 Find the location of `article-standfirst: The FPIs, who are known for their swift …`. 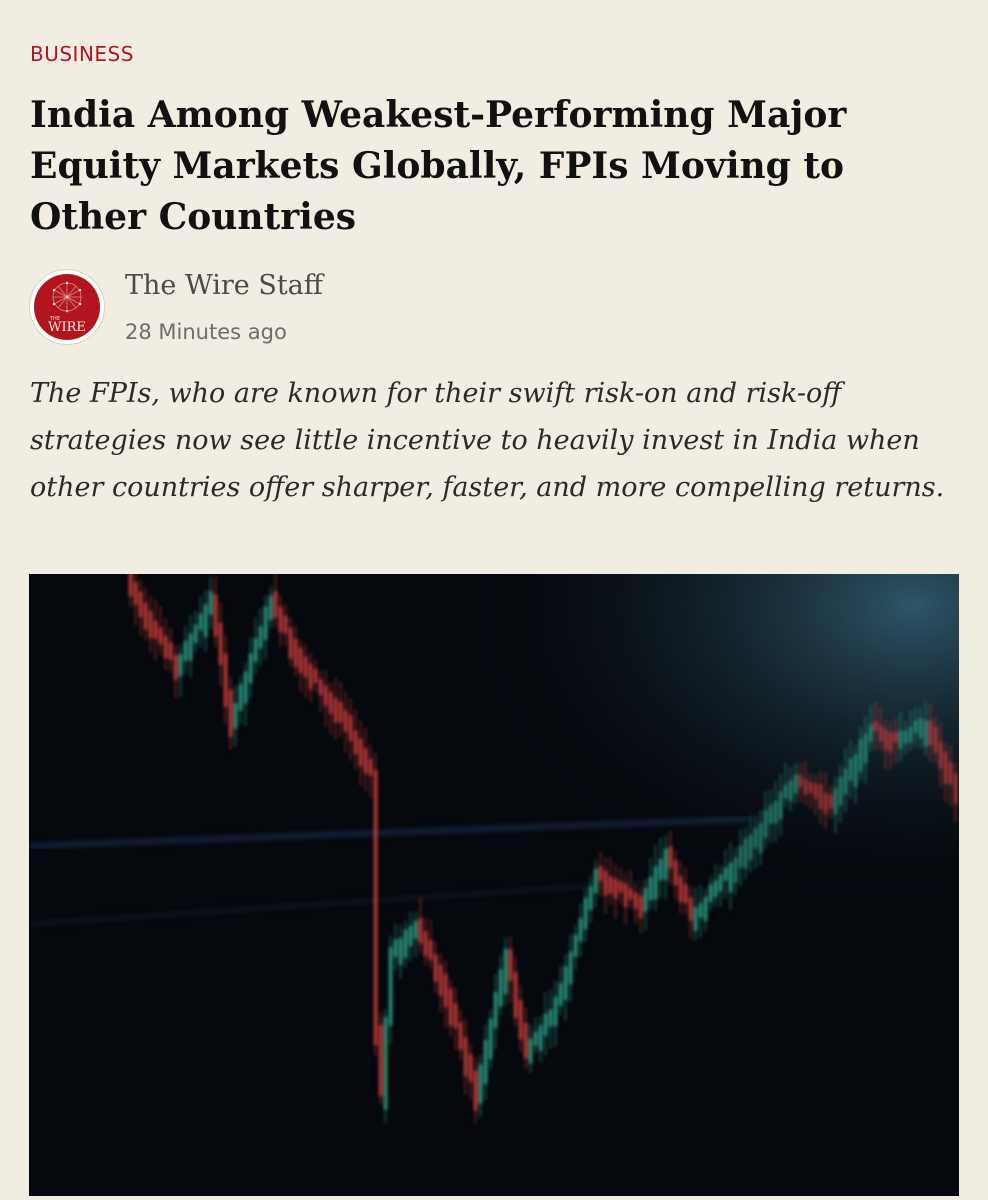

article-standfirst: The FPIs, who are known for their swift … is located at coordinates (487, 440).